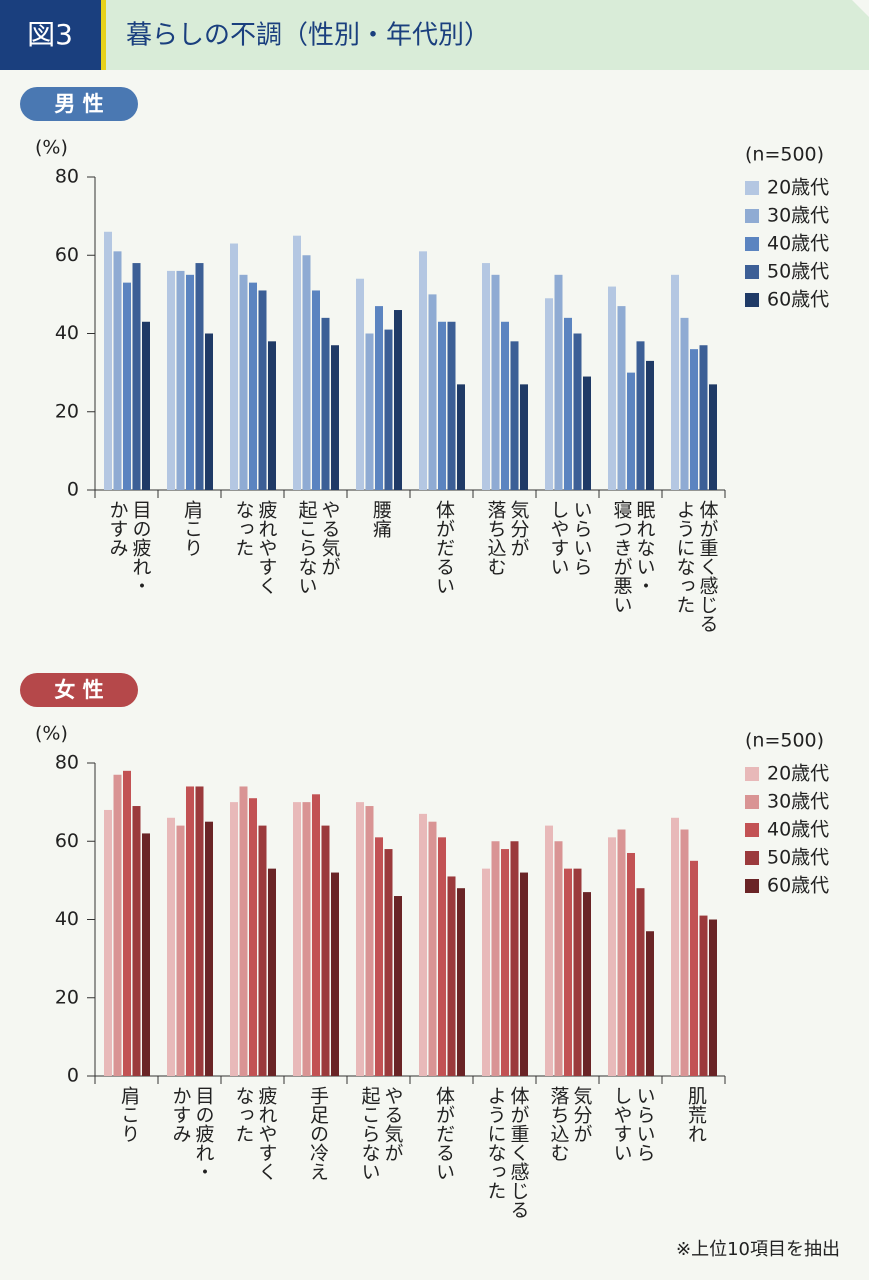 This screenshot has height=1280, width=869. What do you see at coordinates (308, 36) in the screenshot?
I see `page-title: 暮らしの不調（性別・年代別）` at bounding box center [308, 36].